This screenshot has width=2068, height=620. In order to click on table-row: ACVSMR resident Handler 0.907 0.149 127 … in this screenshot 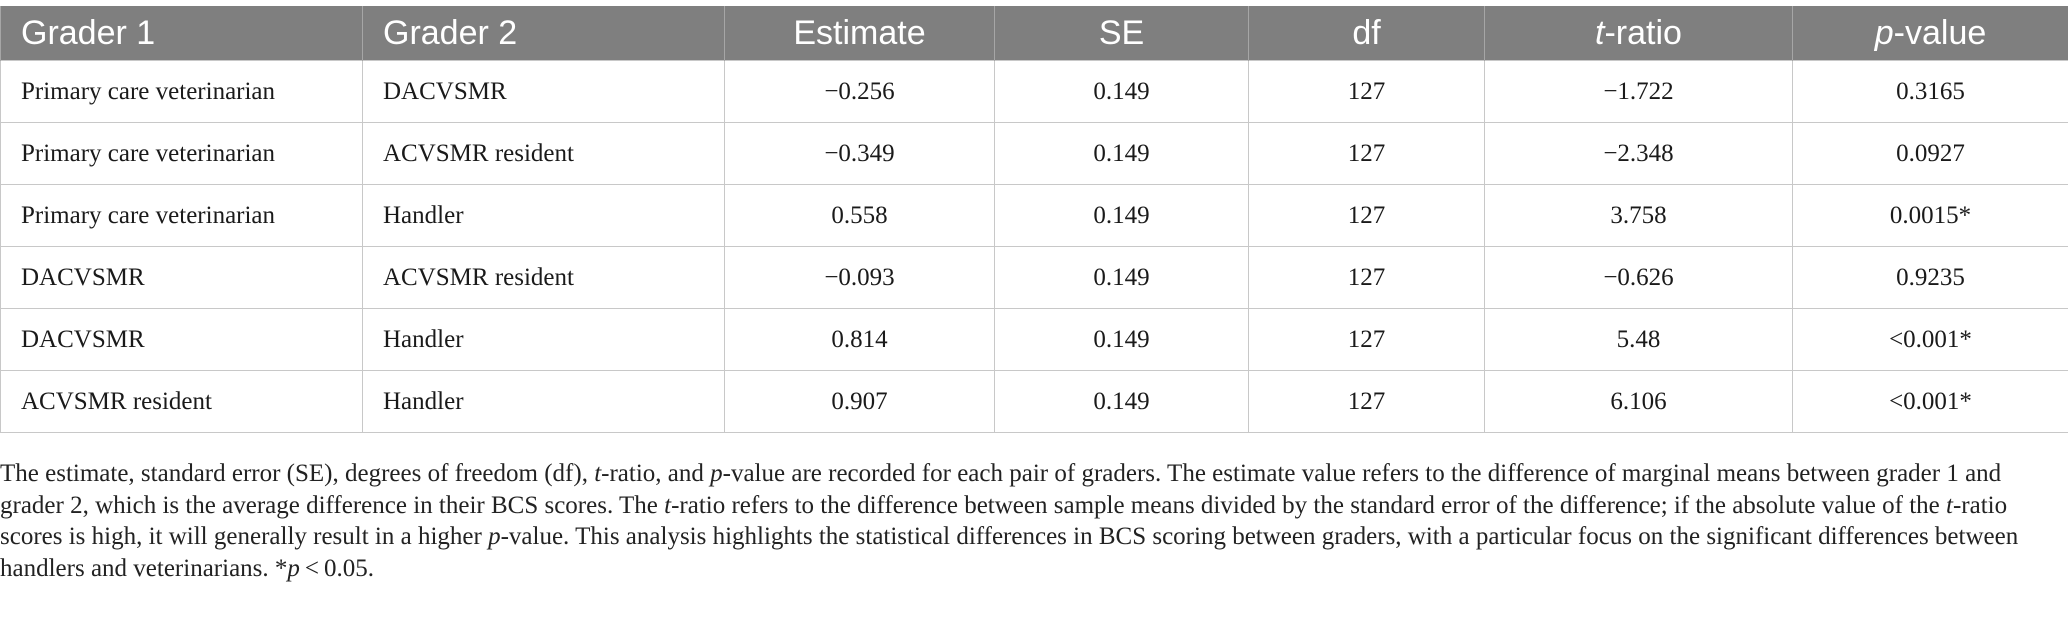, I will do `click(1034, 401)`.